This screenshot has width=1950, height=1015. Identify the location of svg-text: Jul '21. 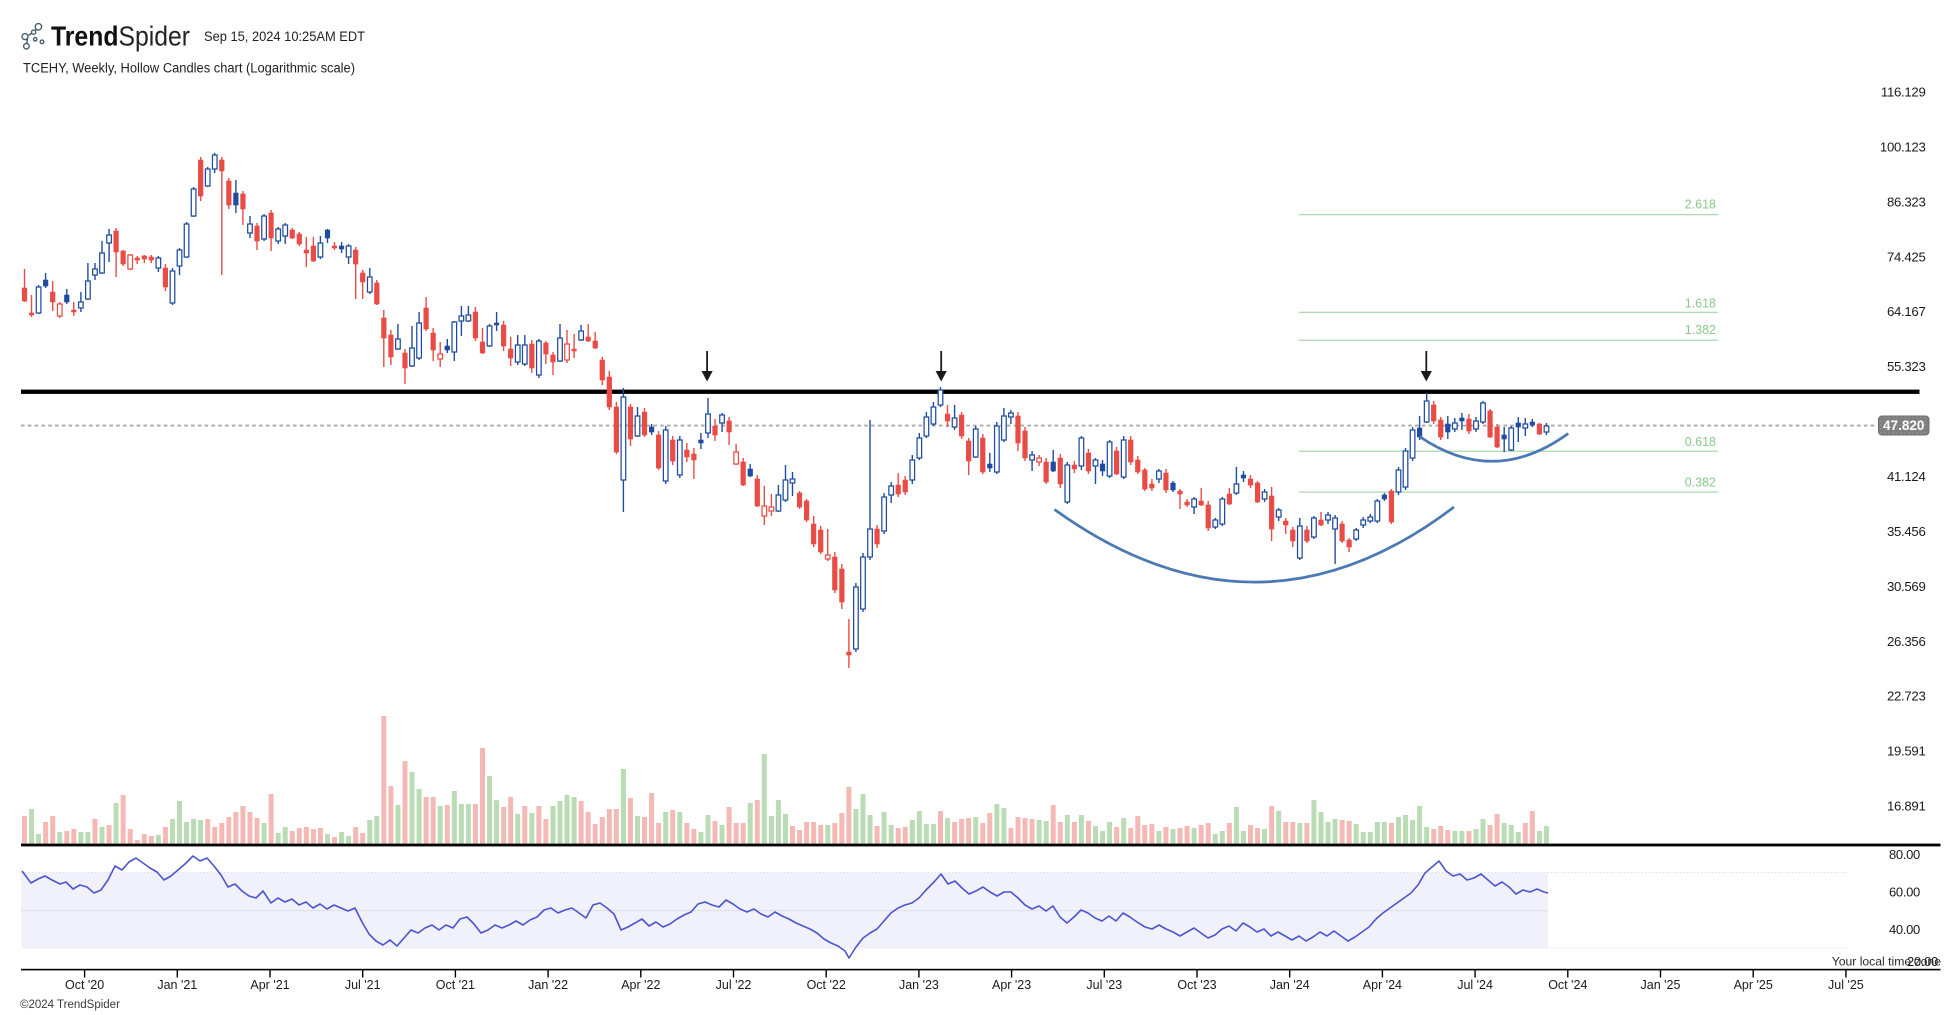
(363, 985).